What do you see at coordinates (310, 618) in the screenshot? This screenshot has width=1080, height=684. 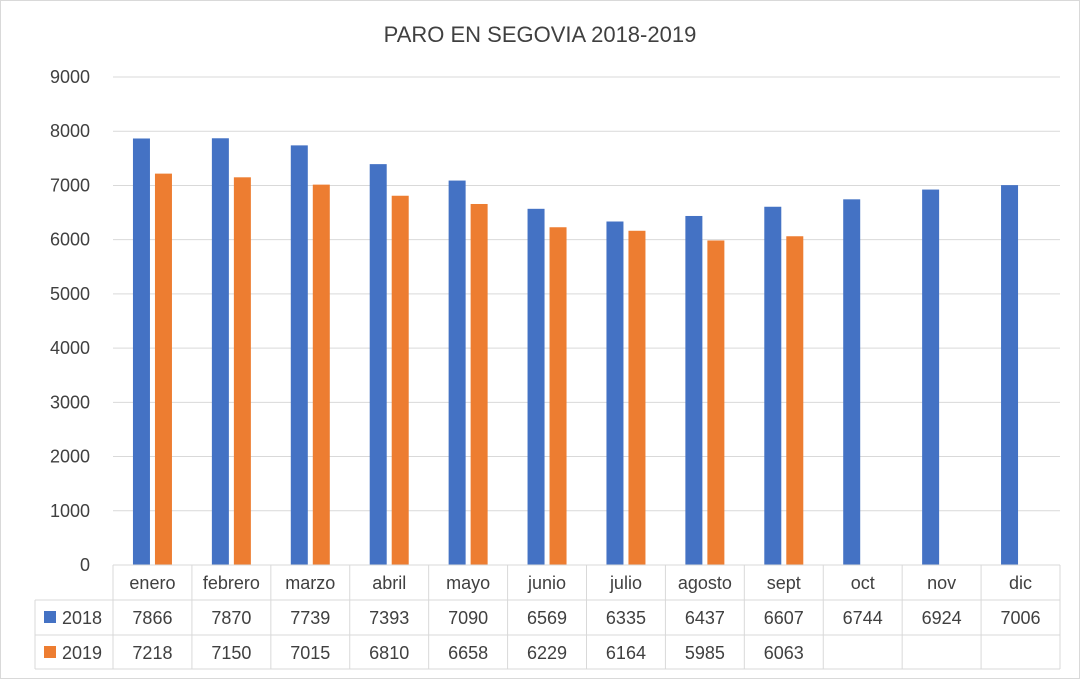 I see `data-label: 7739` at bounding box center [310, 618].